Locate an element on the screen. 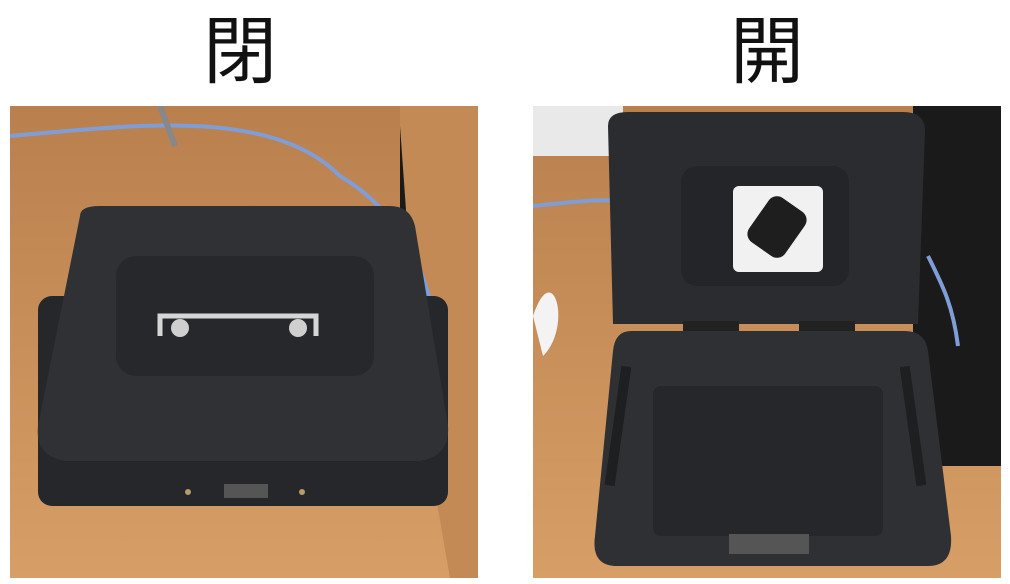  open-caption: 開 is located at coordinates (767, 52).